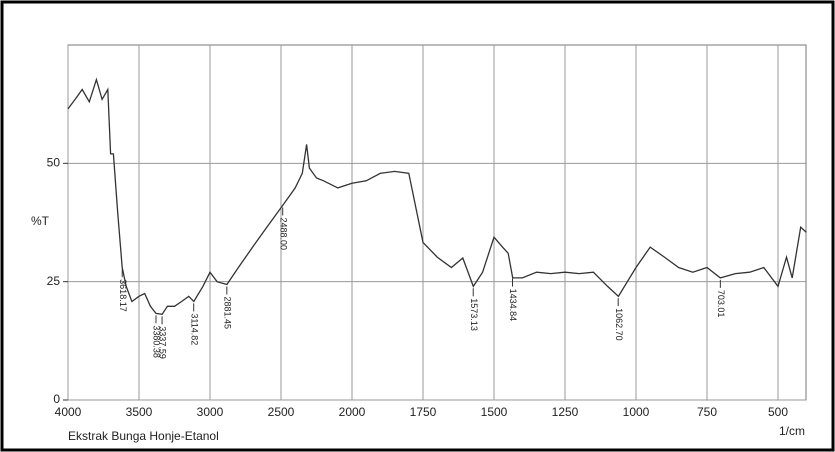 Image resolution: width=835 pixels, height=452 pixels. Describe the element at coordinates (194, 329) in the screenshot. I see `peak-label: 3114.82` at that location.